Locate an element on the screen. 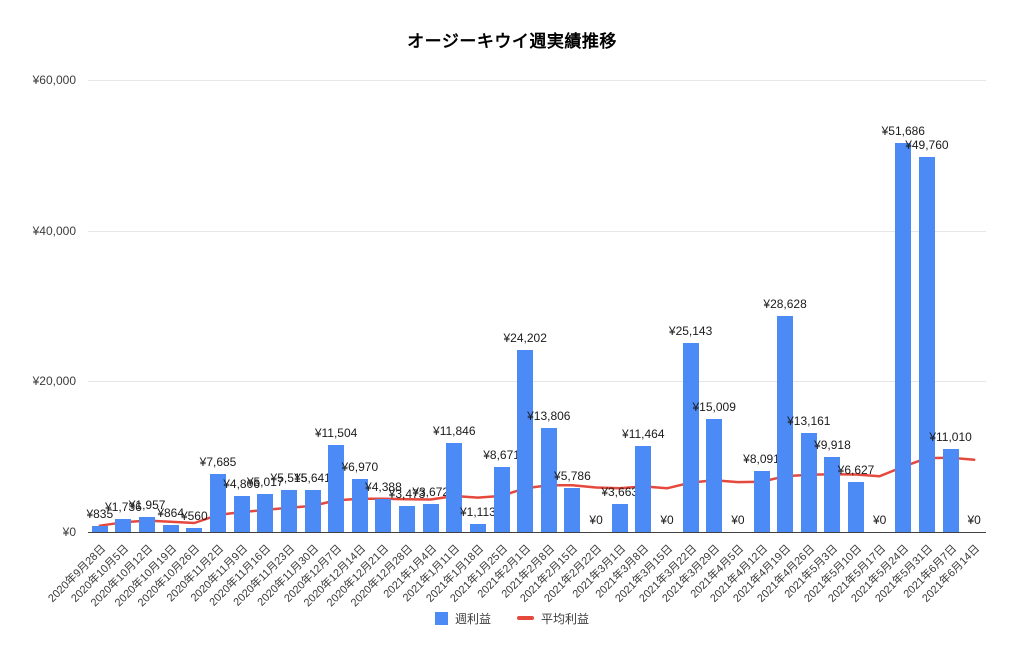 The width and height of the screenshot is (1024, 653). legend: 週利益 平均利益 is located at coordinates (512, 618).